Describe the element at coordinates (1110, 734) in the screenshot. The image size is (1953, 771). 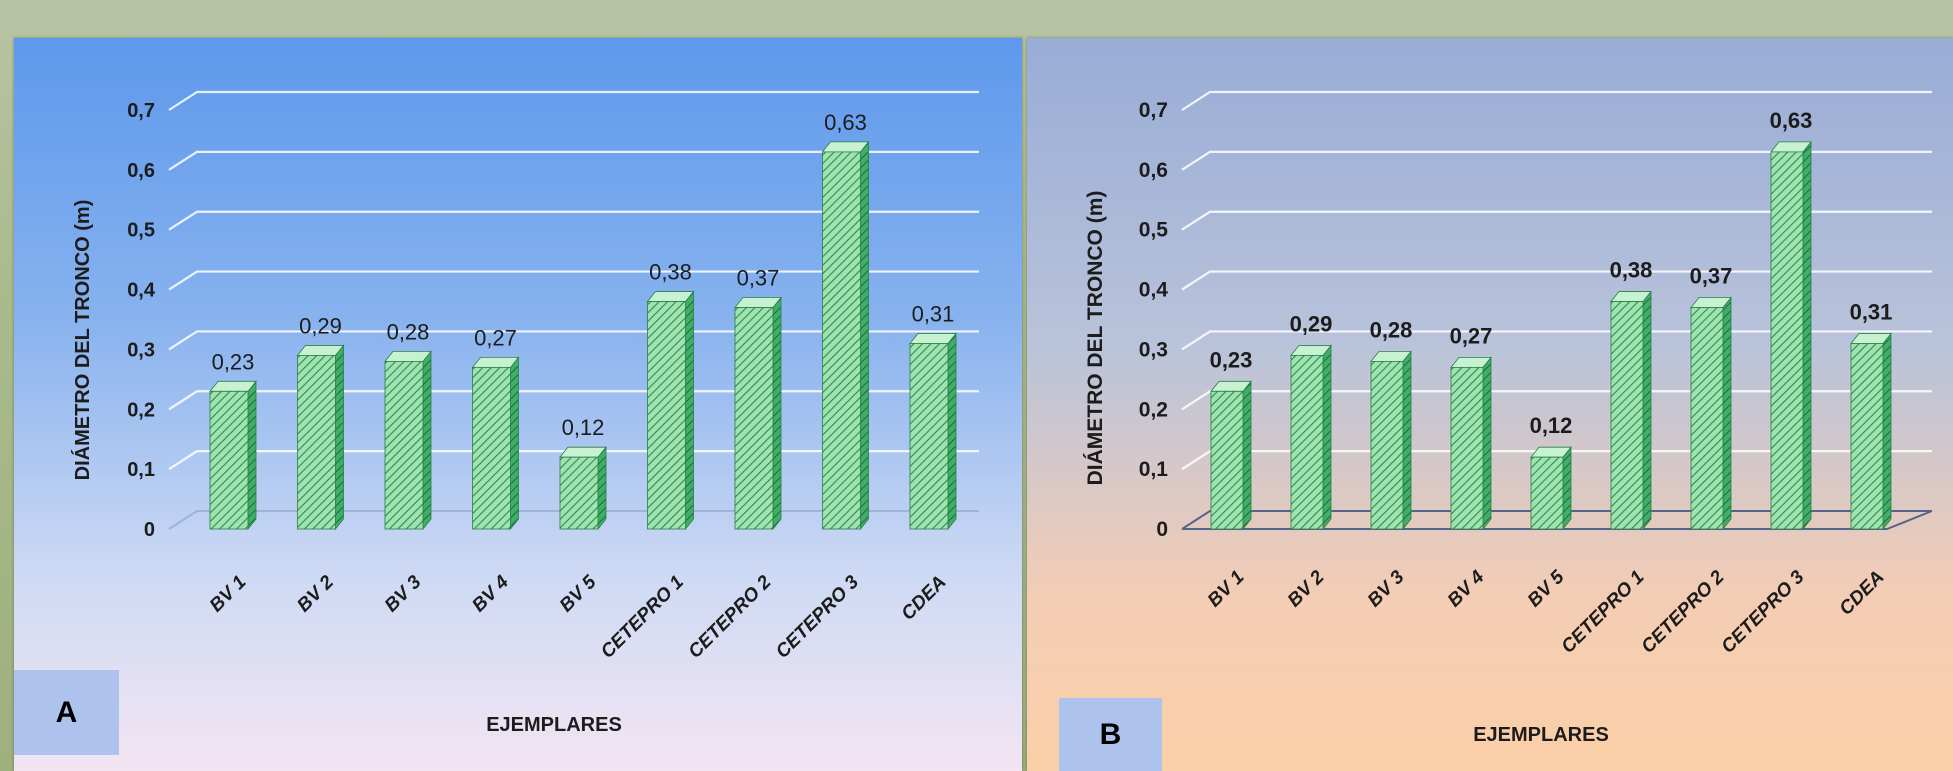
I see `panel-letter-b: B` at that location.